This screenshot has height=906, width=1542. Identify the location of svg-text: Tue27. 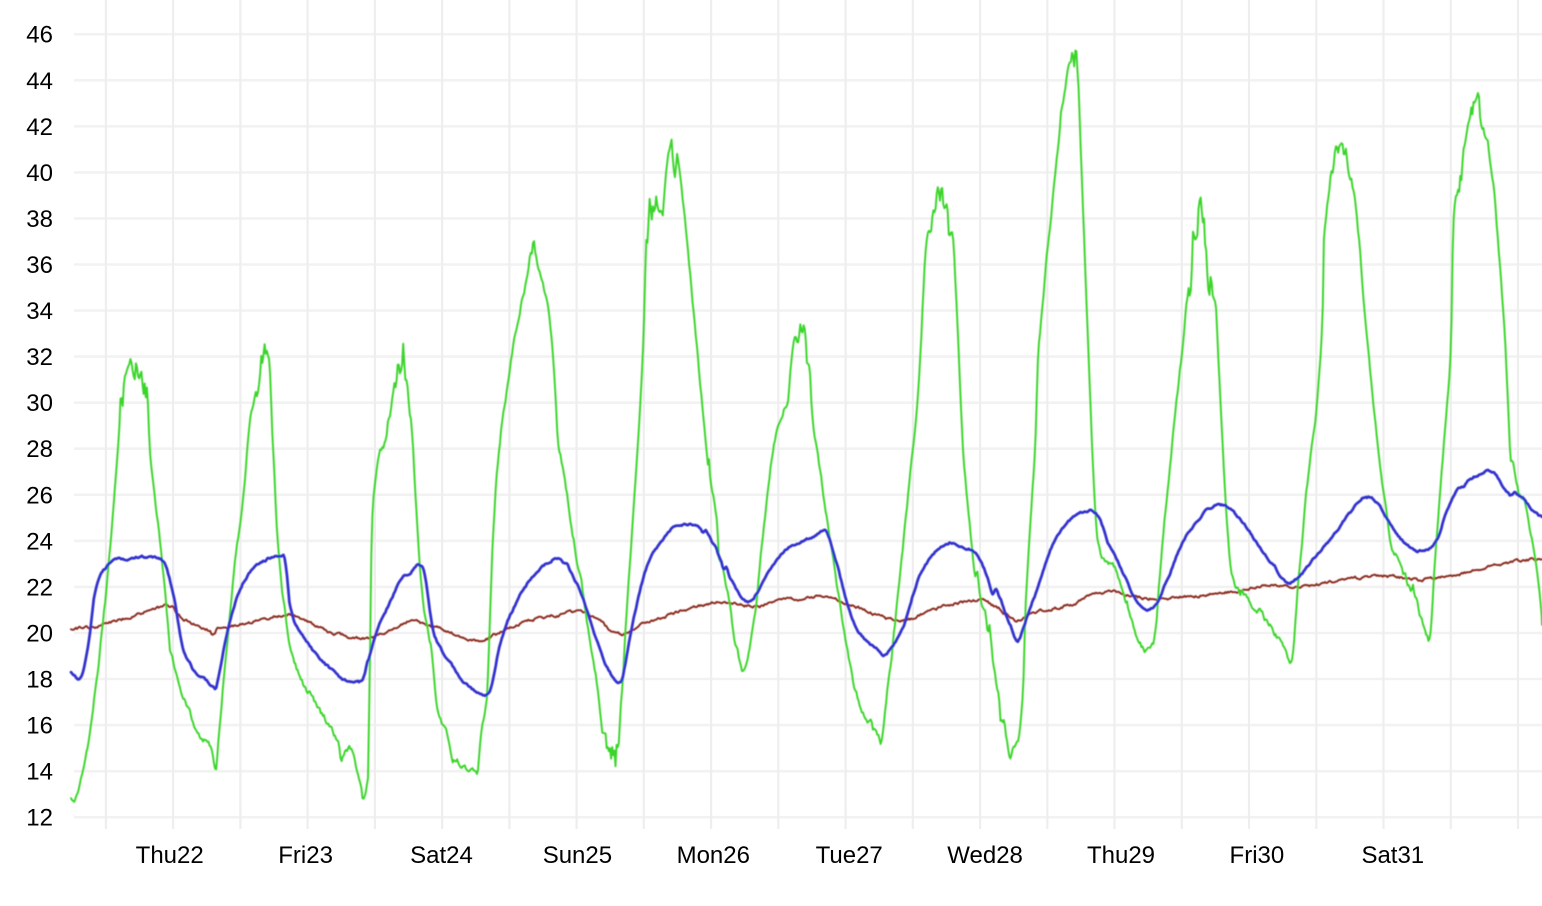
(849, 855).